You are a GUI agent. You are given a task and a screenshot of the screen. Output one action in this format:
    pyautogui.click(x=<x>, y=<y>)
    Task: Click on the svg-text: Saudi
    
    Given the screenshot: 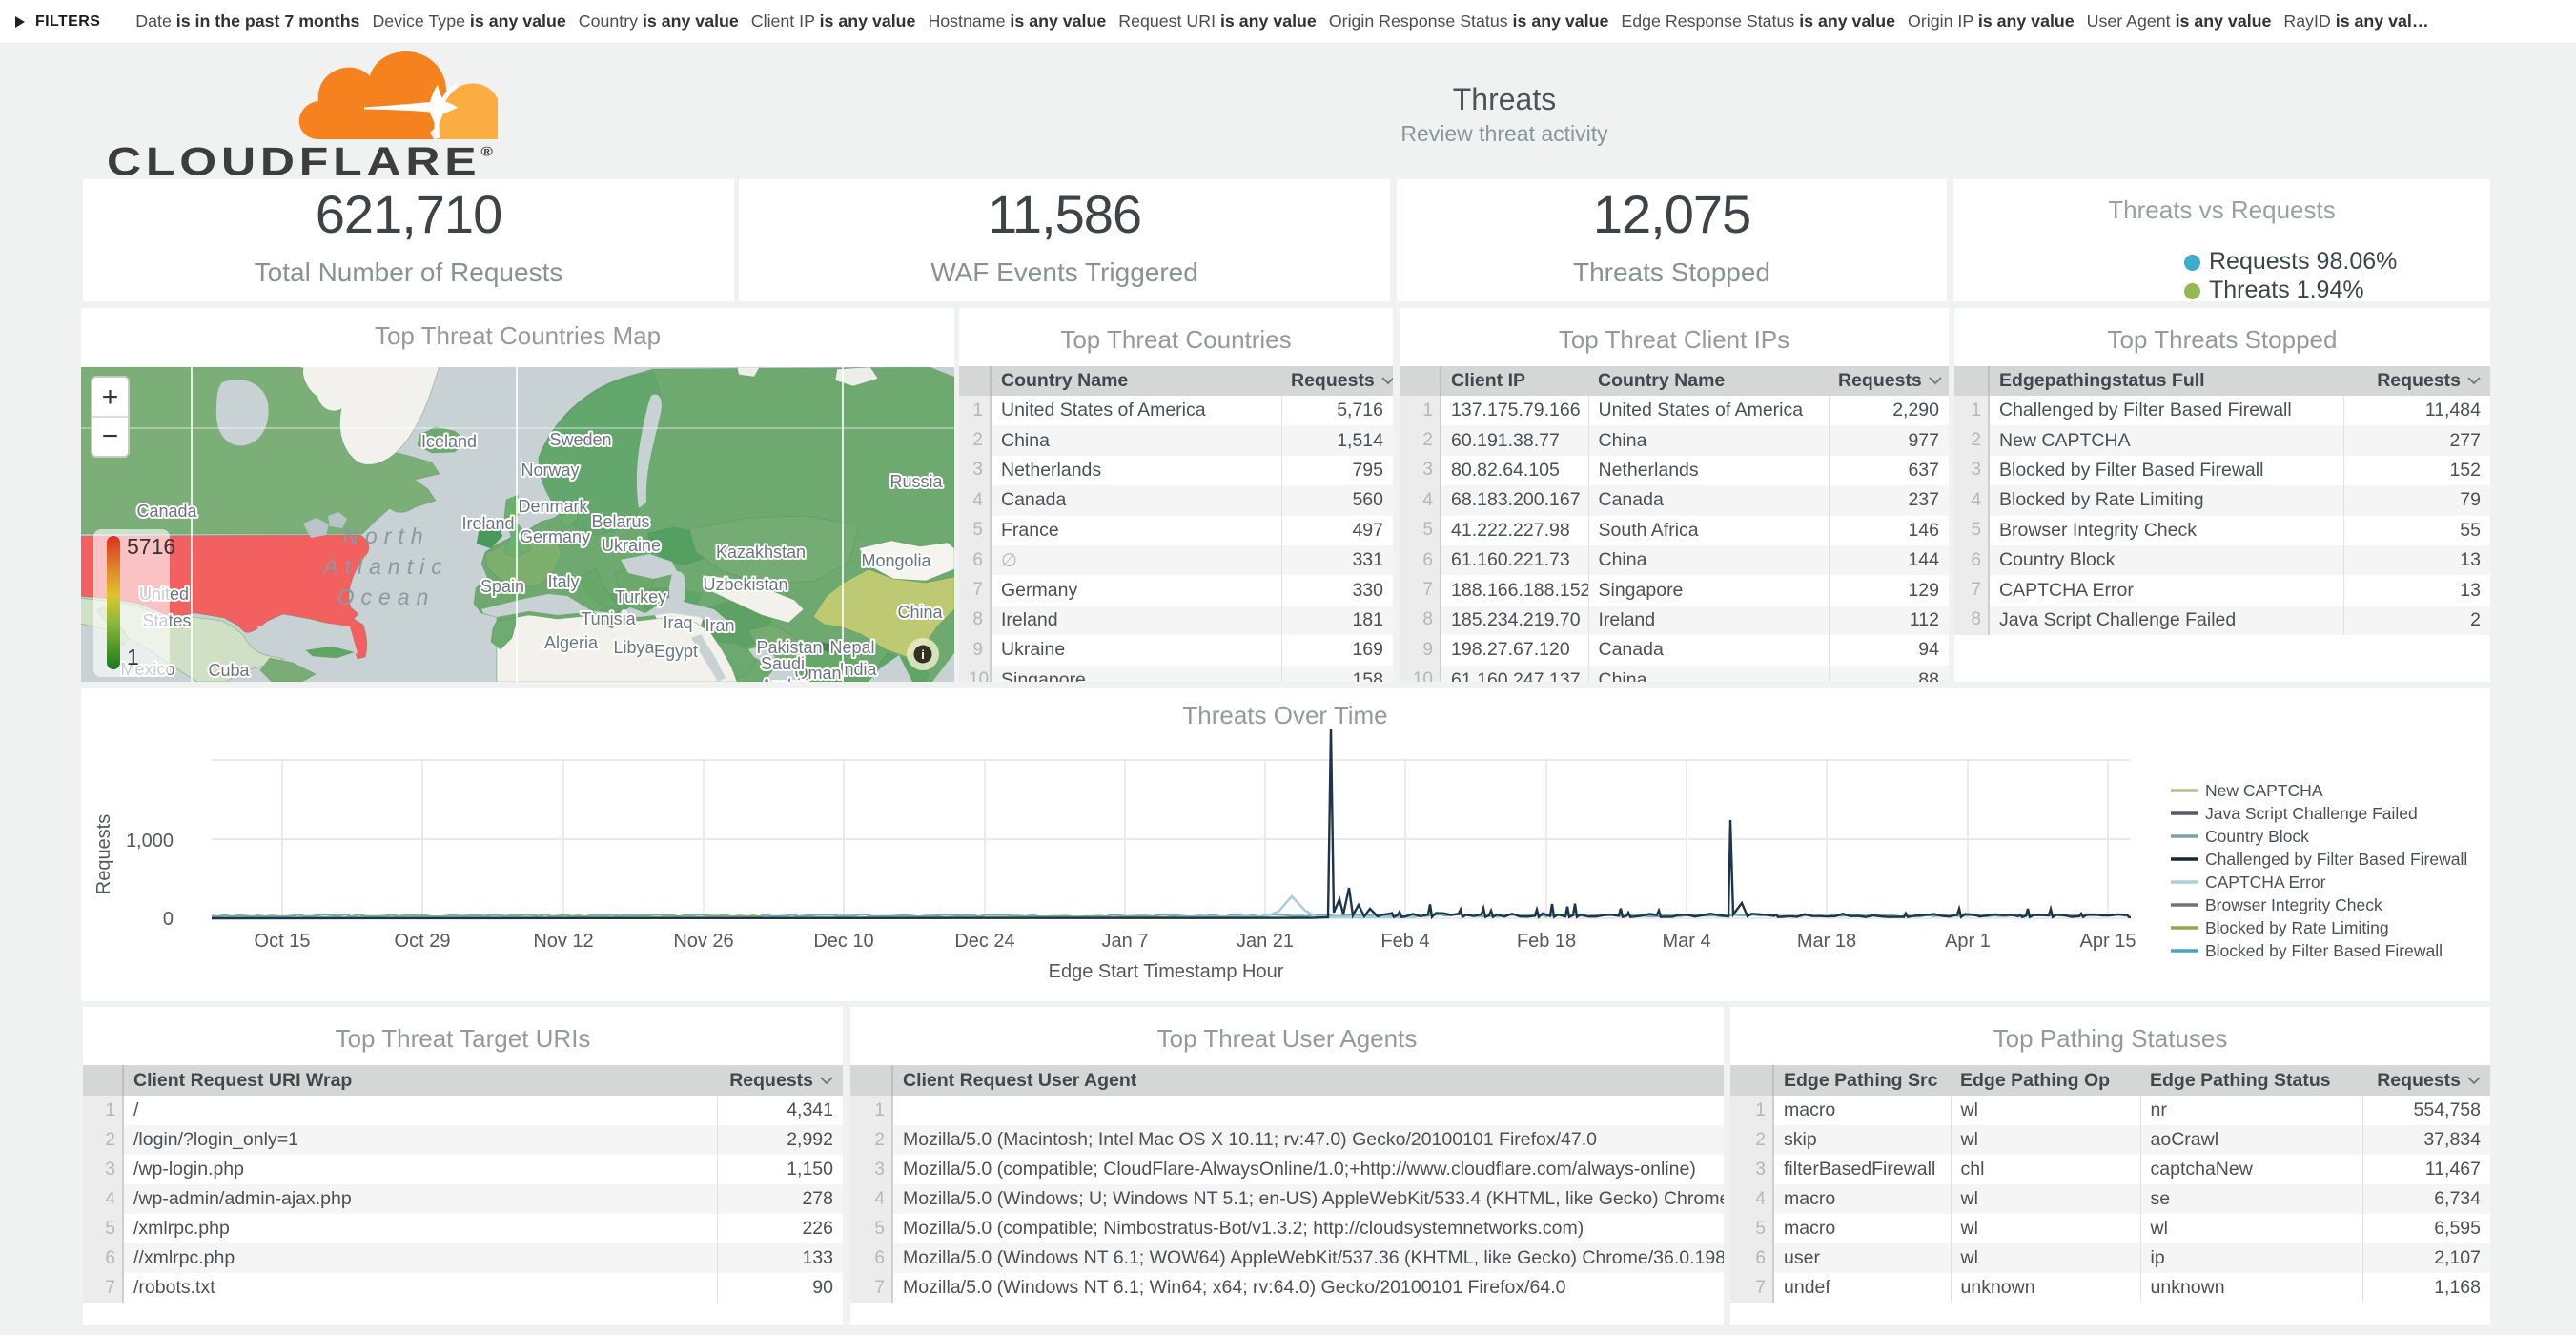 What is the action you would take?
    pyautogui.click(x=783, y=663)
    